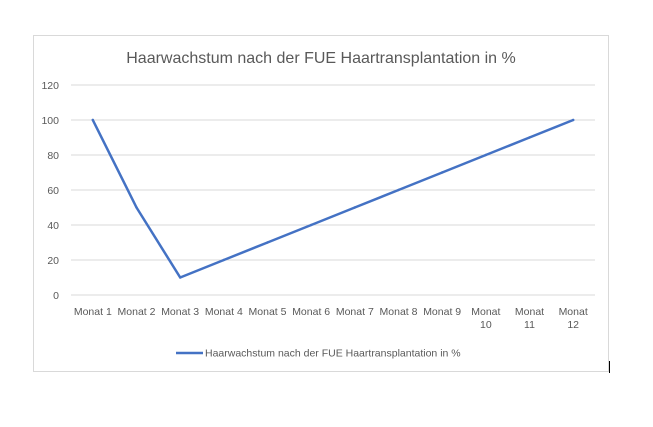 The width and height of the screenshot is (653, 427). What do you see at coordinates (50, 121) in the screenshot?
I see `y-tick-label: 100` at bounding box center [50, 121].